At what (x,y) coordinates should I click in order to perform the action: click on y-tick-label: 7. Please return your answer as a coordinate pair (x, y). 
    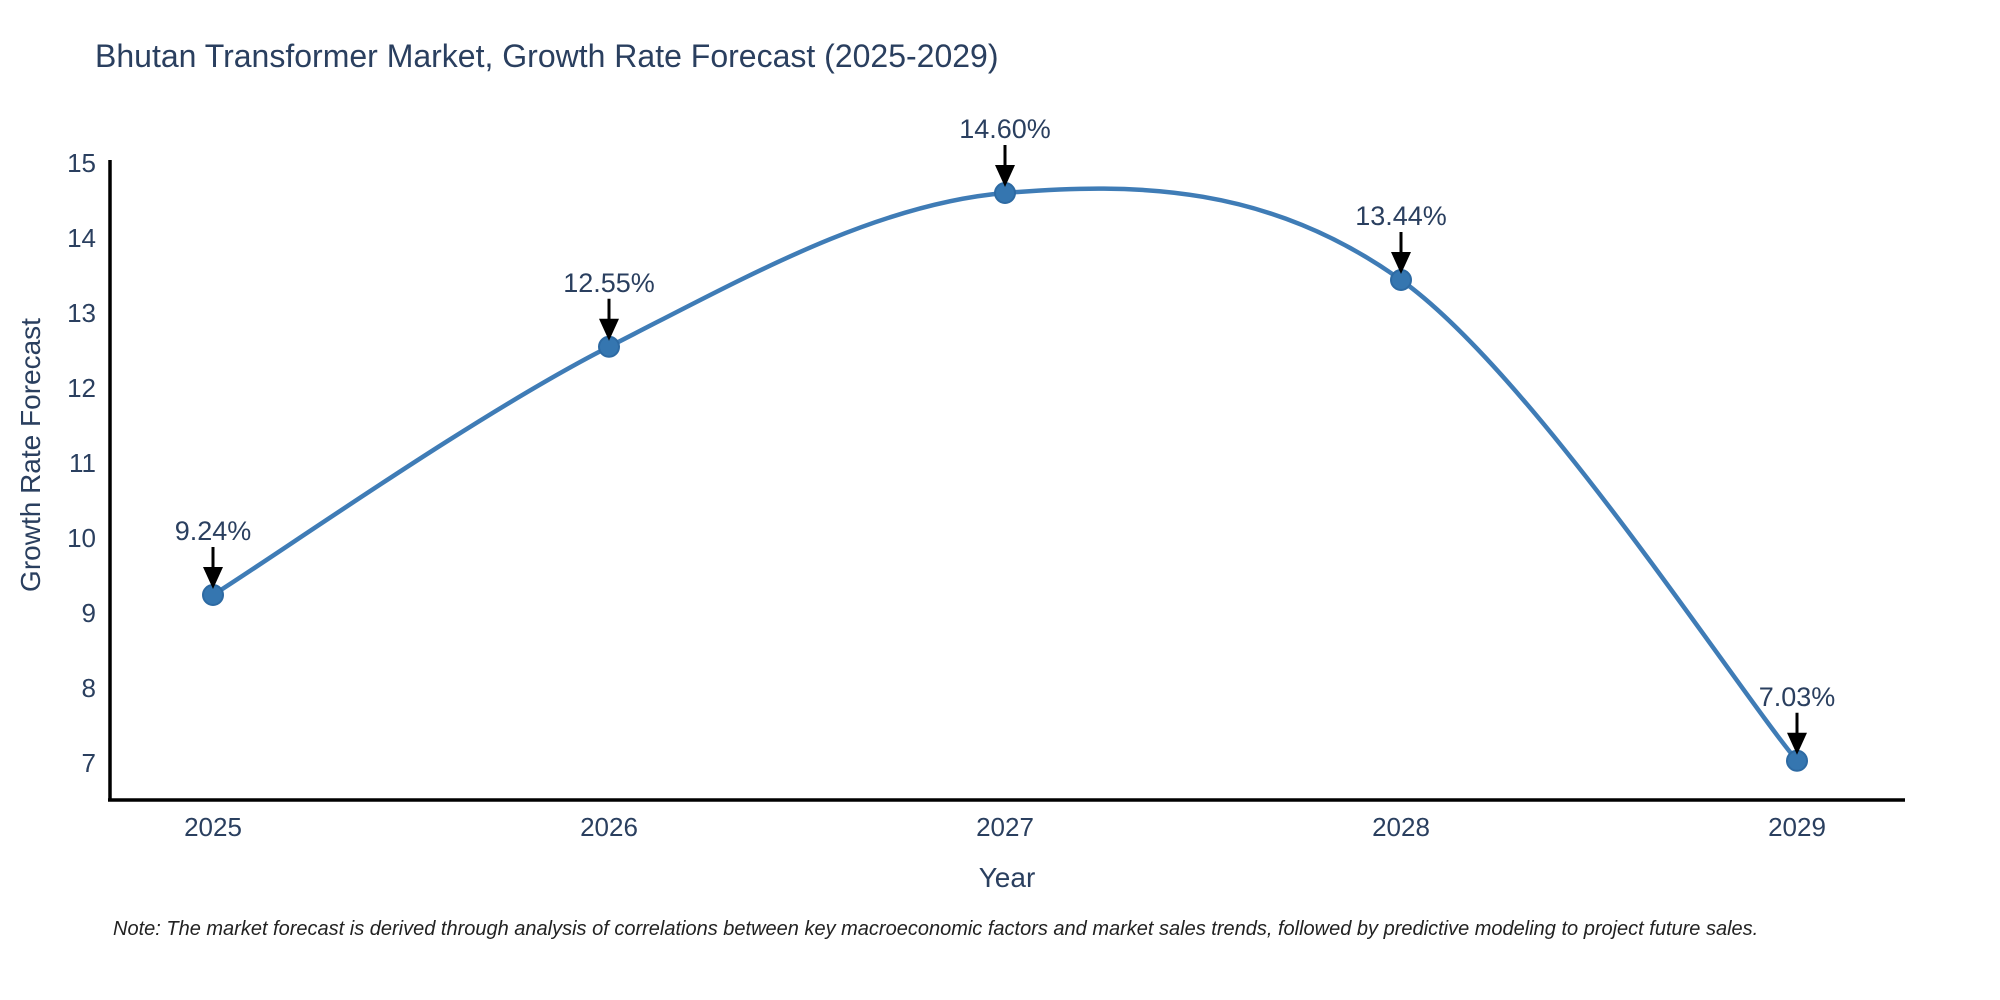
    Looking at the image, I should click on (89, 763).